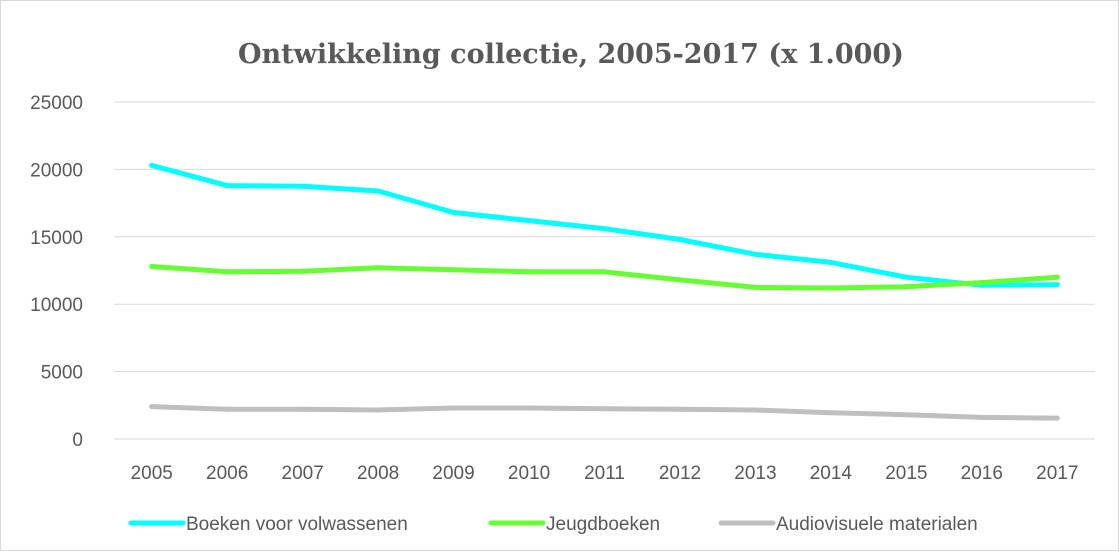  I want to click on x-tick-label: 2007, so click(303, 473).